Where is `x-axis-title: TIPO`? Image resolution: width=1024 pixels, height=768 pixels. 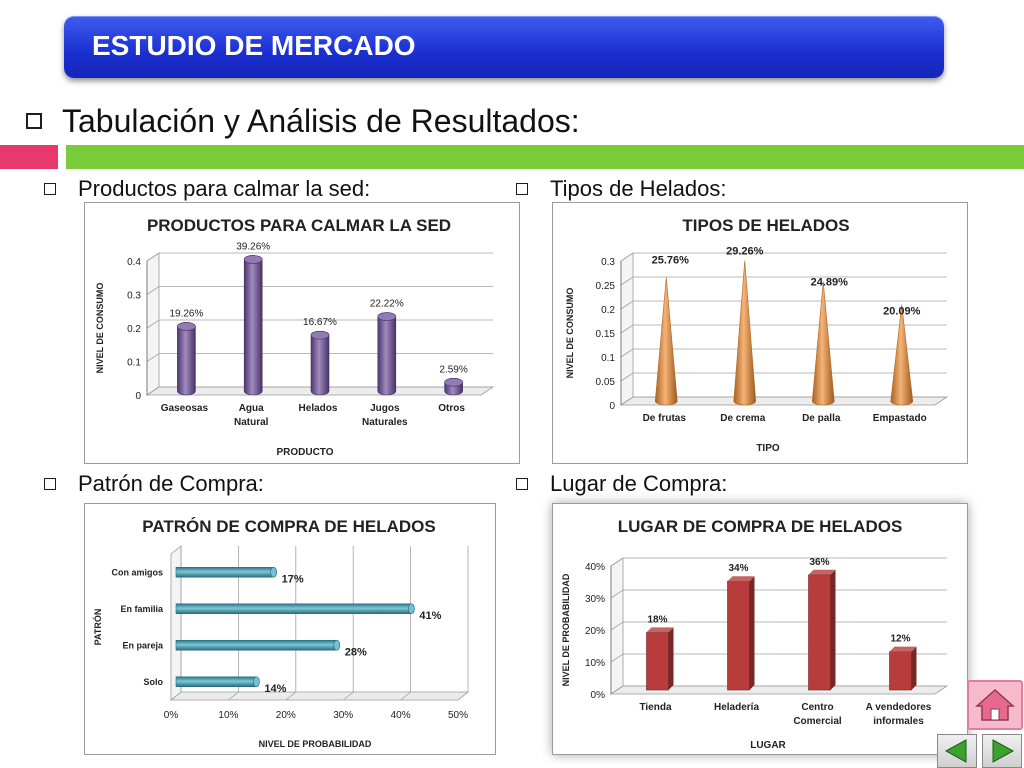 x-axis-title: TIPO is located at coordinates (768, 448).